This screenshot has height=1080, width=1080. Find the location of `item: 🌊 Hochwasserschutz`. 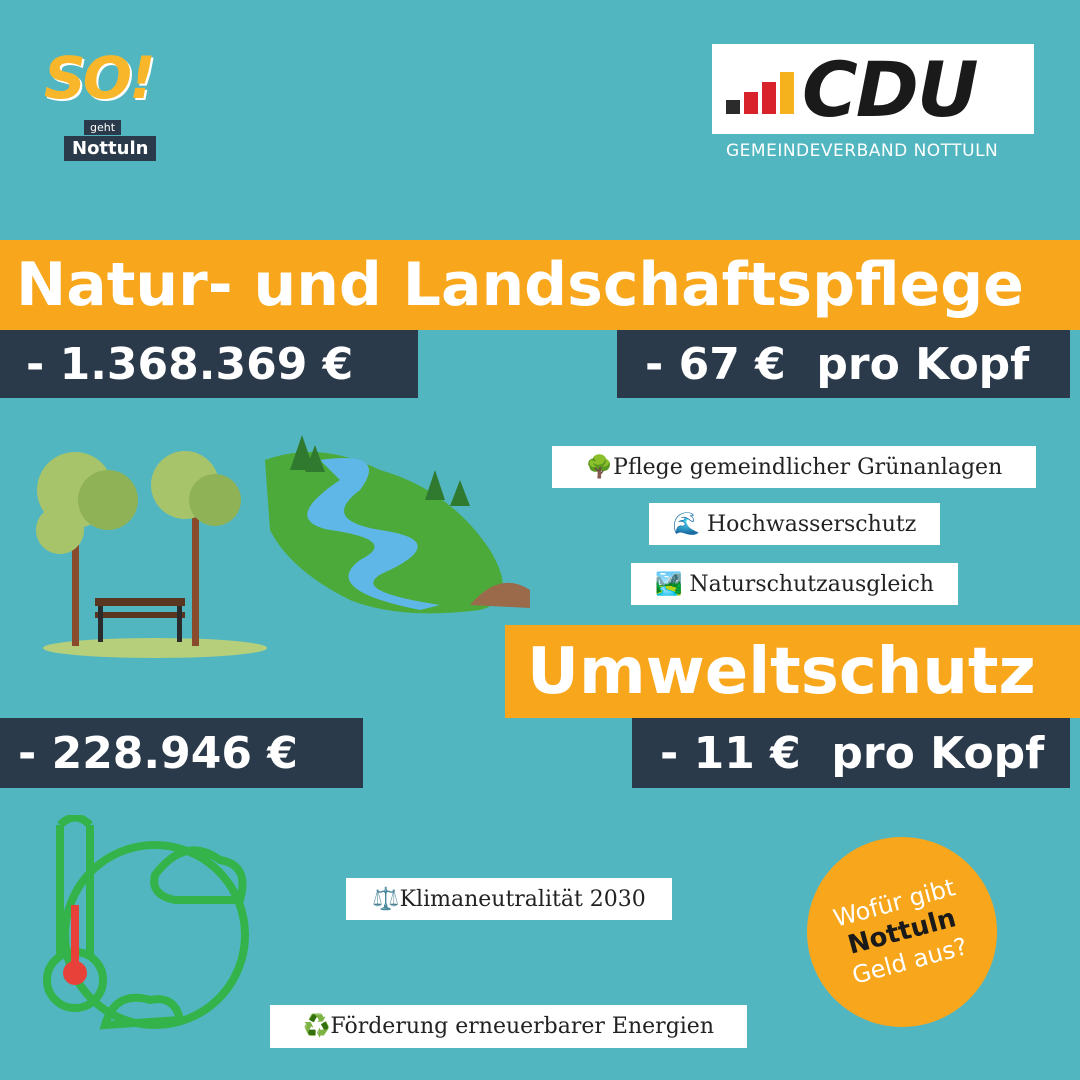

item: 🌊 Hochwasserschutz is located at coordinates (794, 524).